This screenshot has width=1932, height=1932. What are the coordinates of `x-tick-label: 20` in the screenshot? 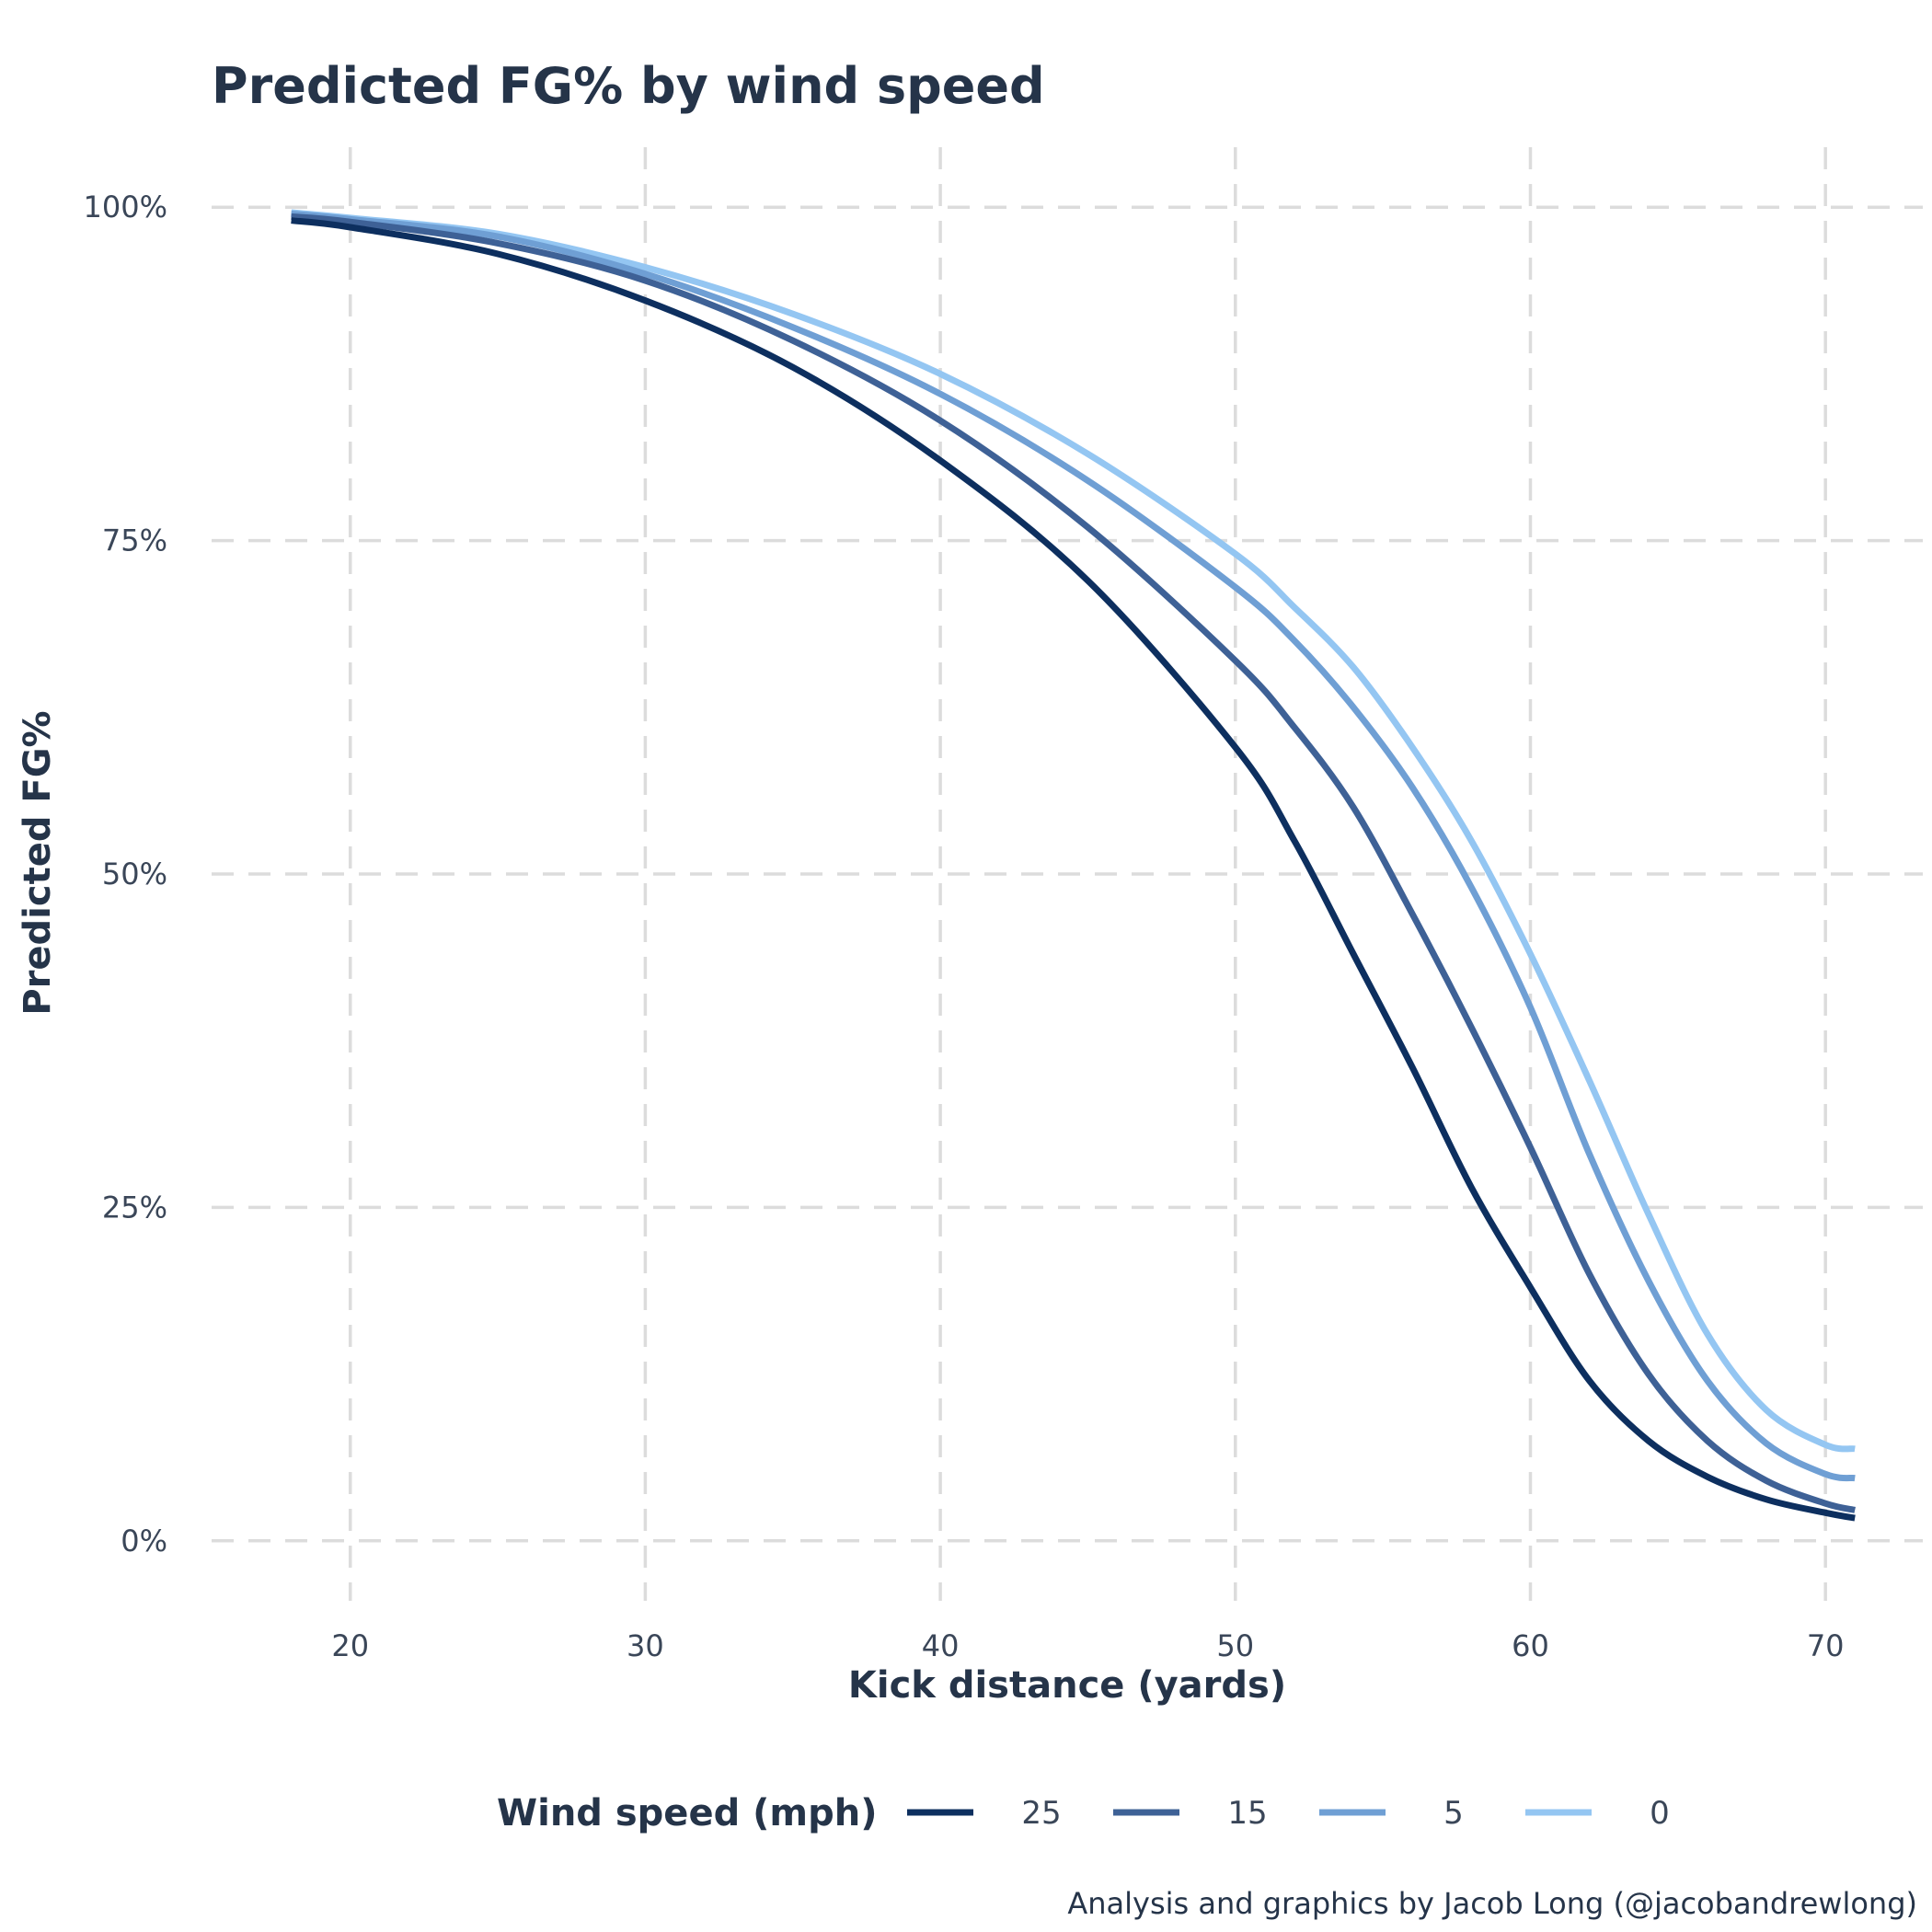 It's located at (350, 1645).